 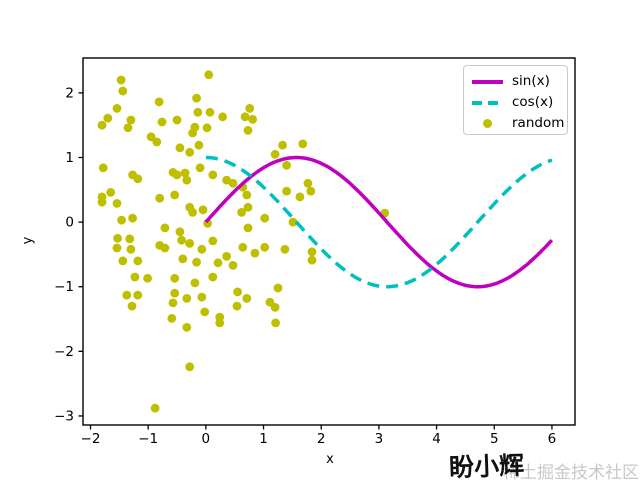 What do you see at coordinates (69, 93) in the screenshot?
I see `y-tick-label: 2` at bounding box center [69, 93].